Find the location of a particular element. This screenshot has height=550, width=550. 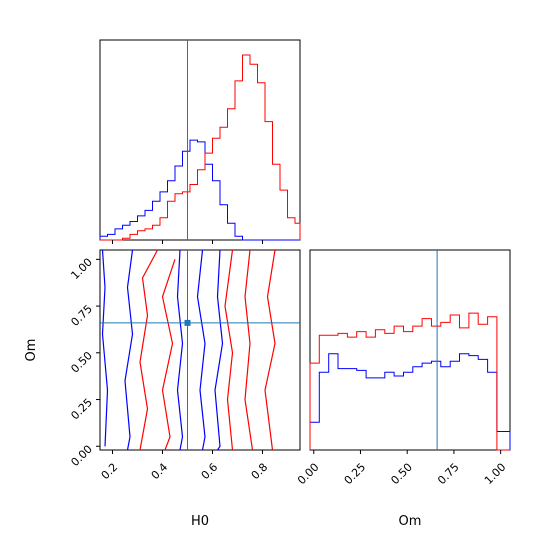

h0-histogram-frame is located at coordinates (200, 140).